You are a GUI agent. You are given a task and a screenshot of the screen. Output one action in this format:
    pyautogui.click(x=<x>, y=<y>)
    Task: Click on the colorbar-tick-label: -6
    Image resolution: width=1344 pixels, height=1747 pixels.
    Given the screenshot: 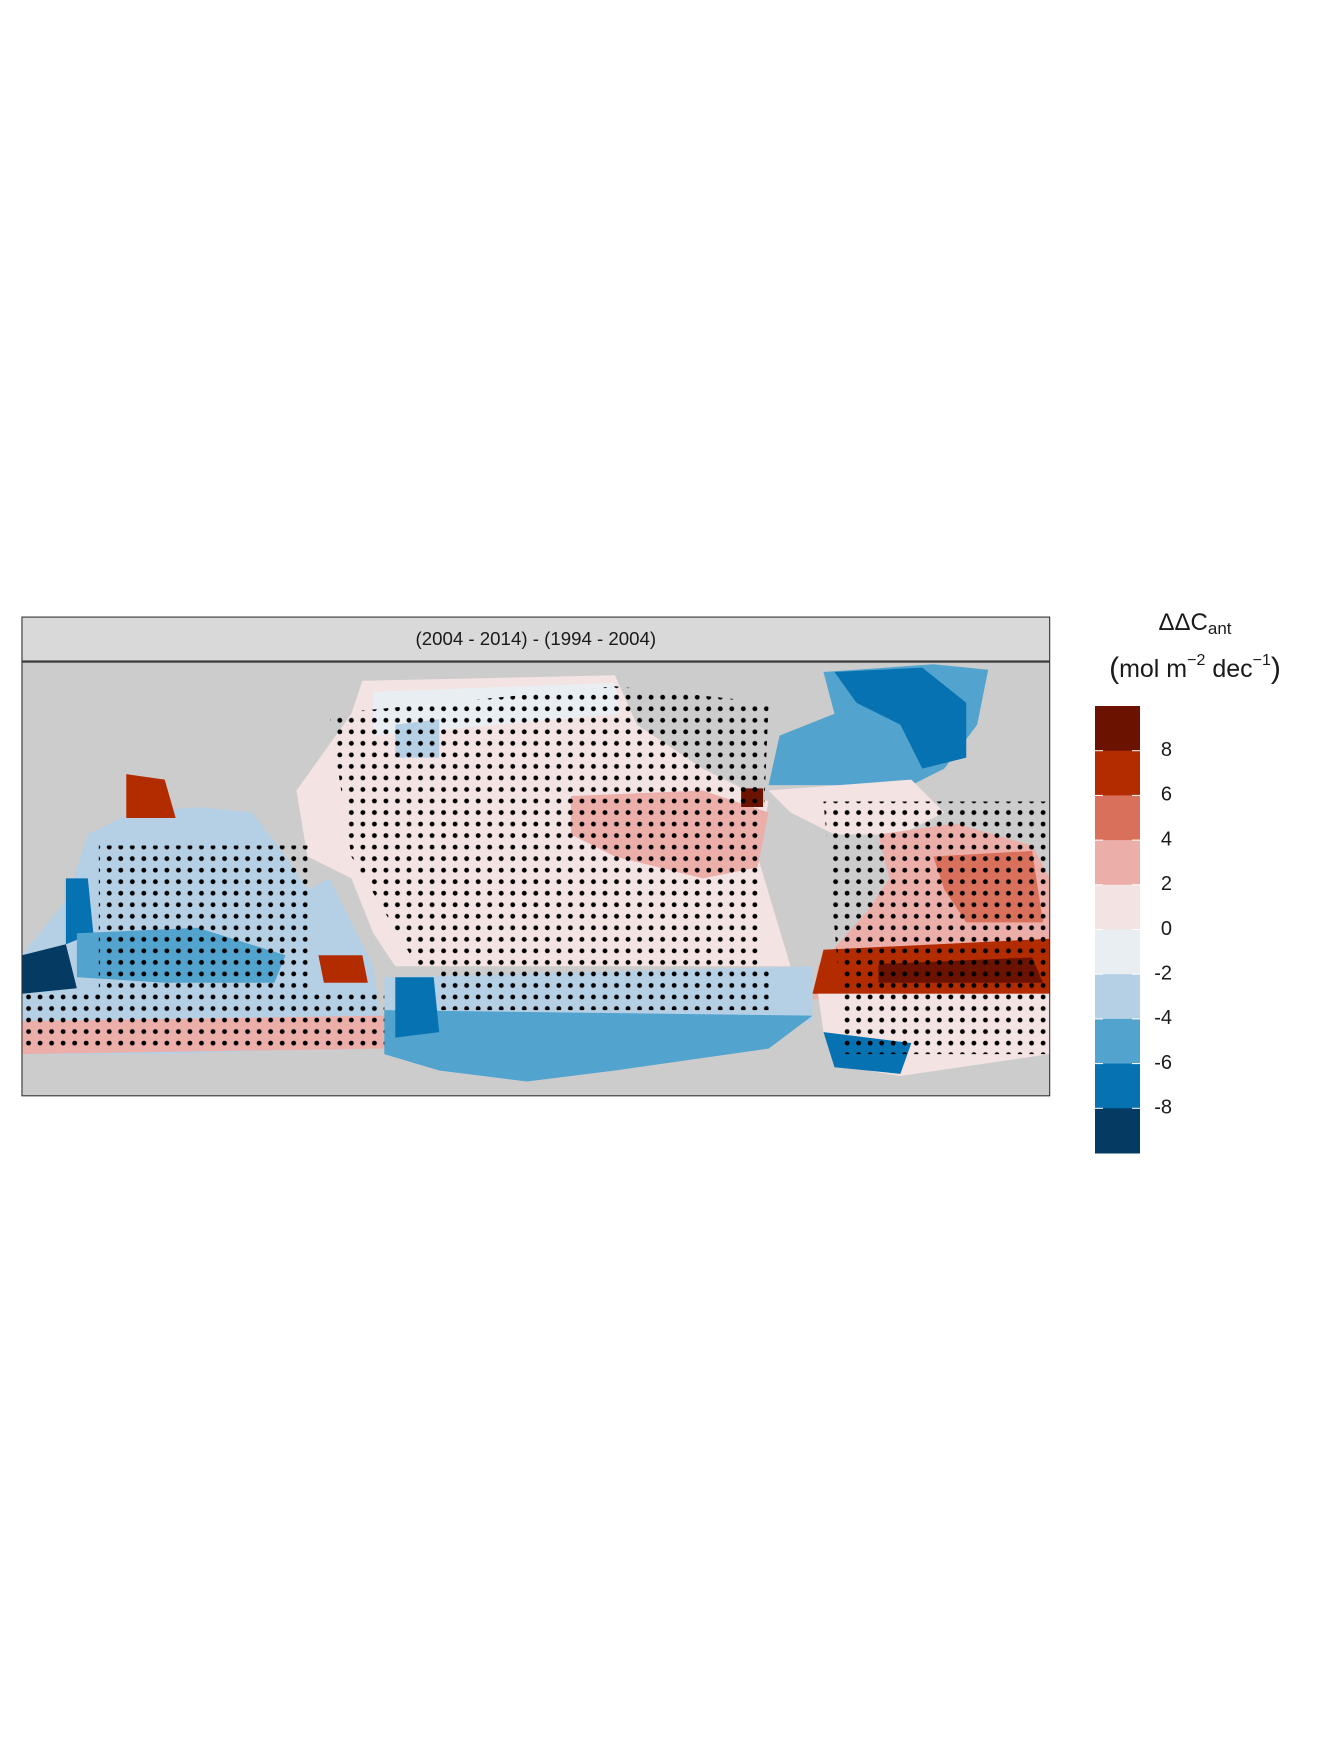 What is the action you would take?
    pyautogui.click(x=1163, y=1063)
    